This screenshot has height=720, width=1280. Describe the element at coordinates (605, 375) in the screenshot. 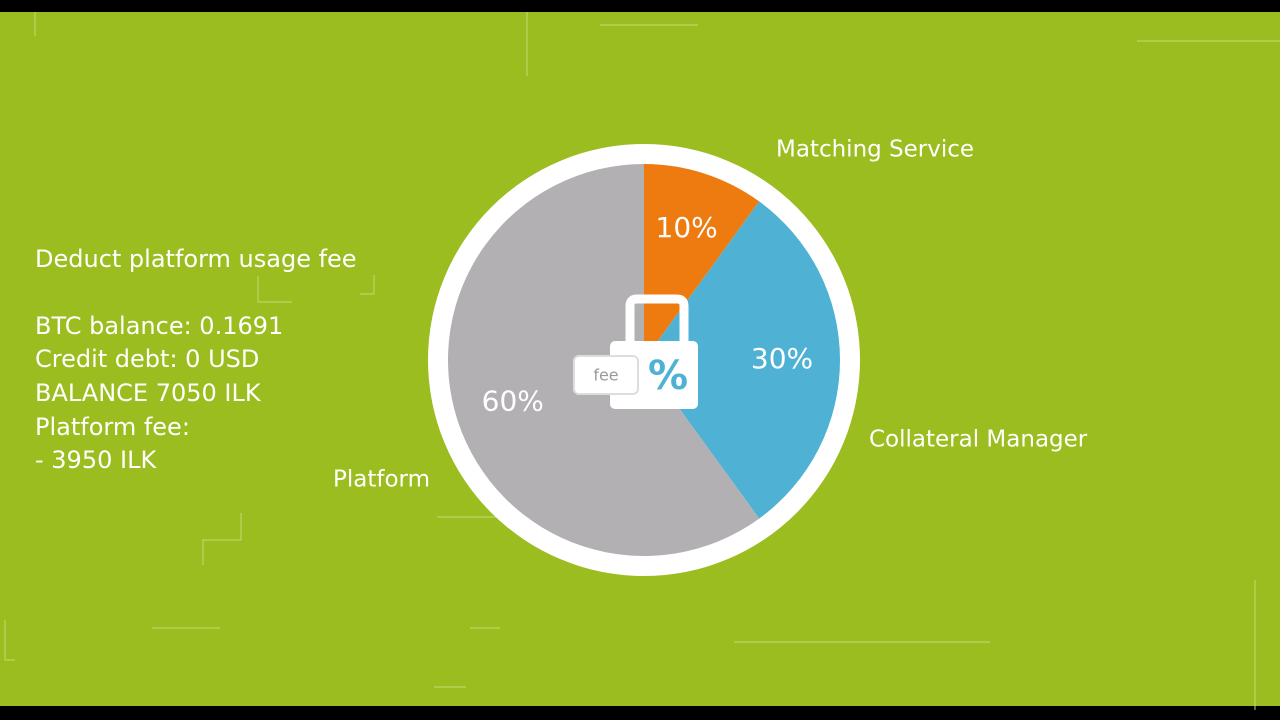

I see `icon-fee: fee` at that location.